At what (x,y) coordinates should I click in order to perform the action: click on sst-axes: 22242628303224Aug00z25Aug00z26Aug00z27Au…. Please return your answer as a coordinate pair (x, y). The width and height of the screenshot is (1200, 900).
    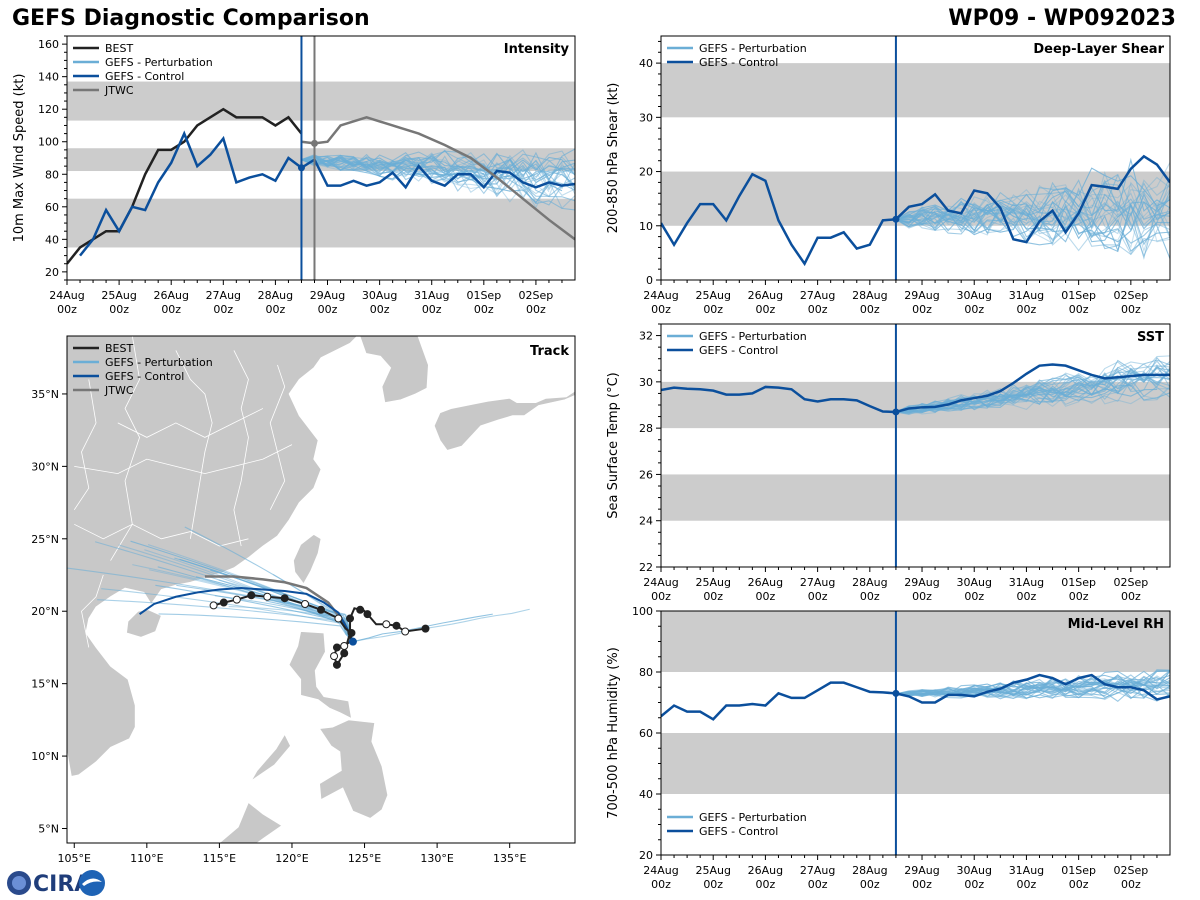
    Looking at the image, I should click on (888, 463).